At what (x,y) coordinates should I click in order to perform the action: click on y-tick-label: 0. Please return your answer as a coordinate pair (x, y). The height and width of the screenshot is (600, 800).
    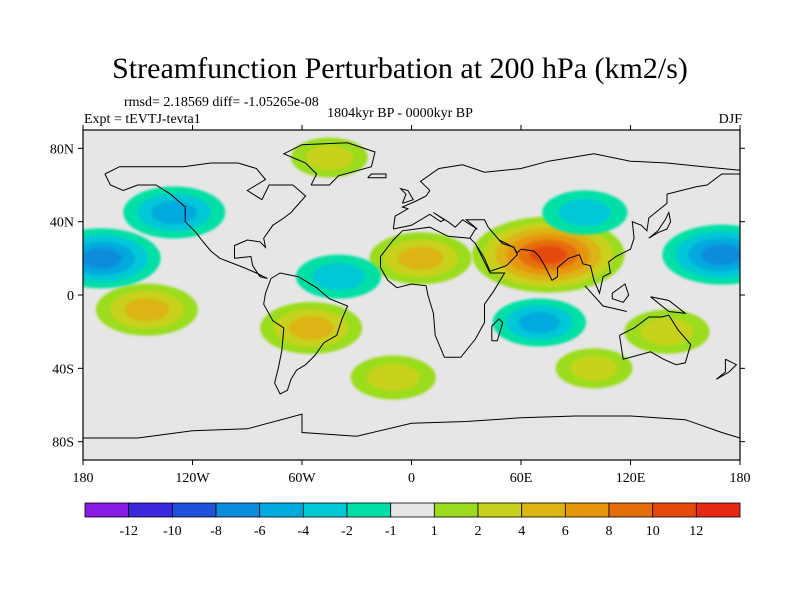
    Looking at the image, I should click on (70, 296).